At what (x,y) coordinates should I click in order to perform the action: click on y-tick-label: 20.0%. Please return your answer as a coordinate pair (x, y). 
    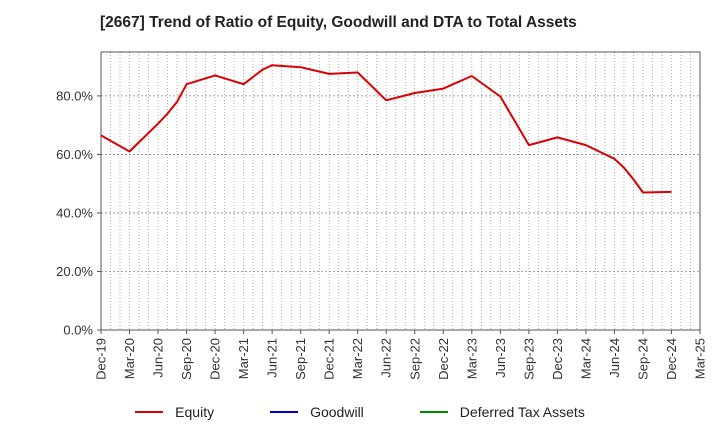
    Looking at the image, I should click on (74, 271).